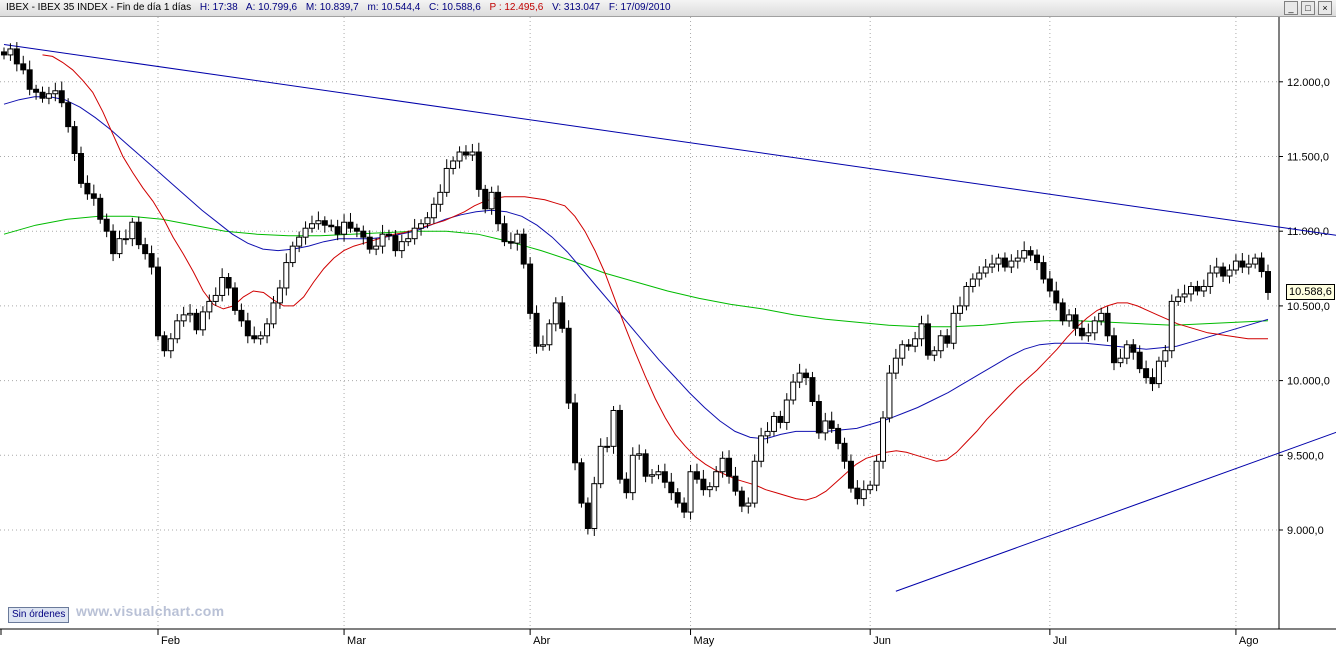 Image resolution: width=1336 pixels, height=647 pixels. Describe the element at coordinates (218, 7) in the screenshot. I see `quote-hour: H: 17:38` at that location.